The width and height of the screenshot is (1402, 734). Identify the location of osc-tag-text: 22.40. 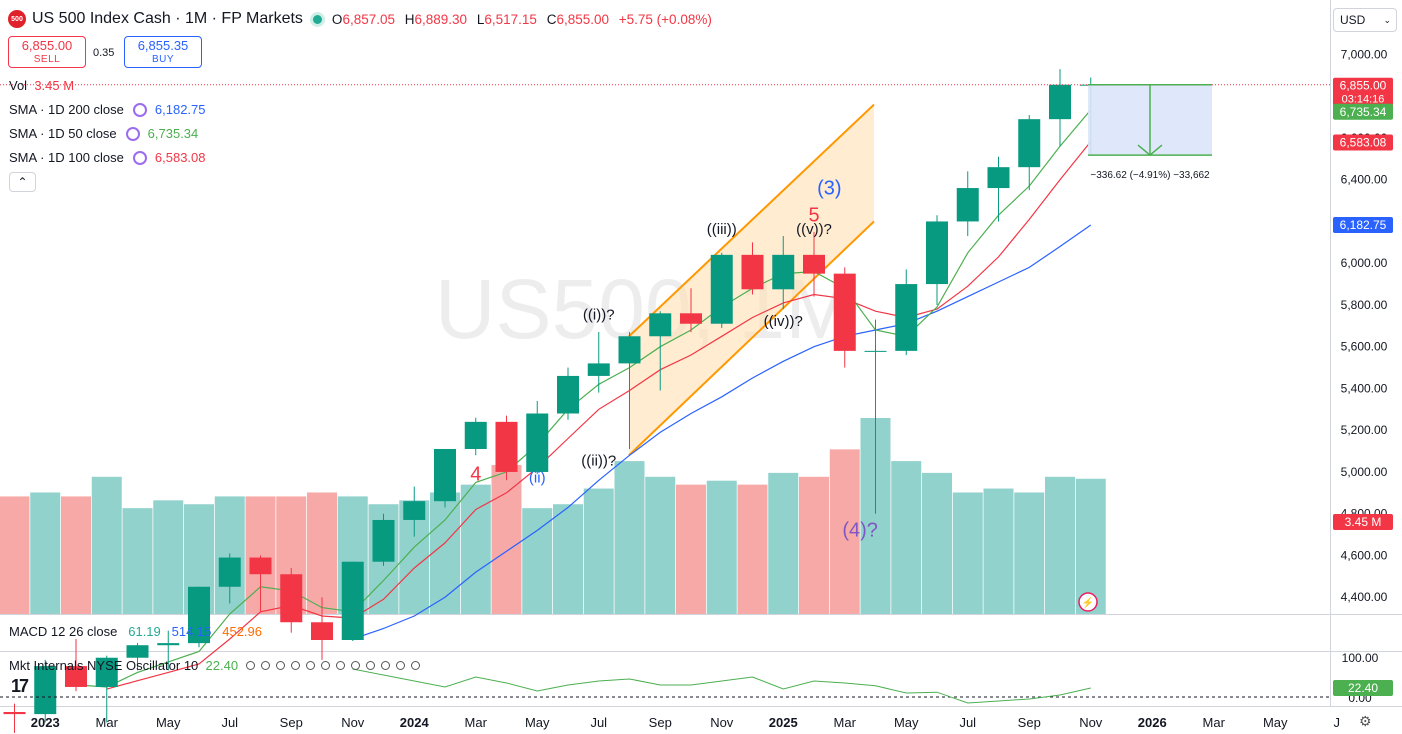
(1363, 688).